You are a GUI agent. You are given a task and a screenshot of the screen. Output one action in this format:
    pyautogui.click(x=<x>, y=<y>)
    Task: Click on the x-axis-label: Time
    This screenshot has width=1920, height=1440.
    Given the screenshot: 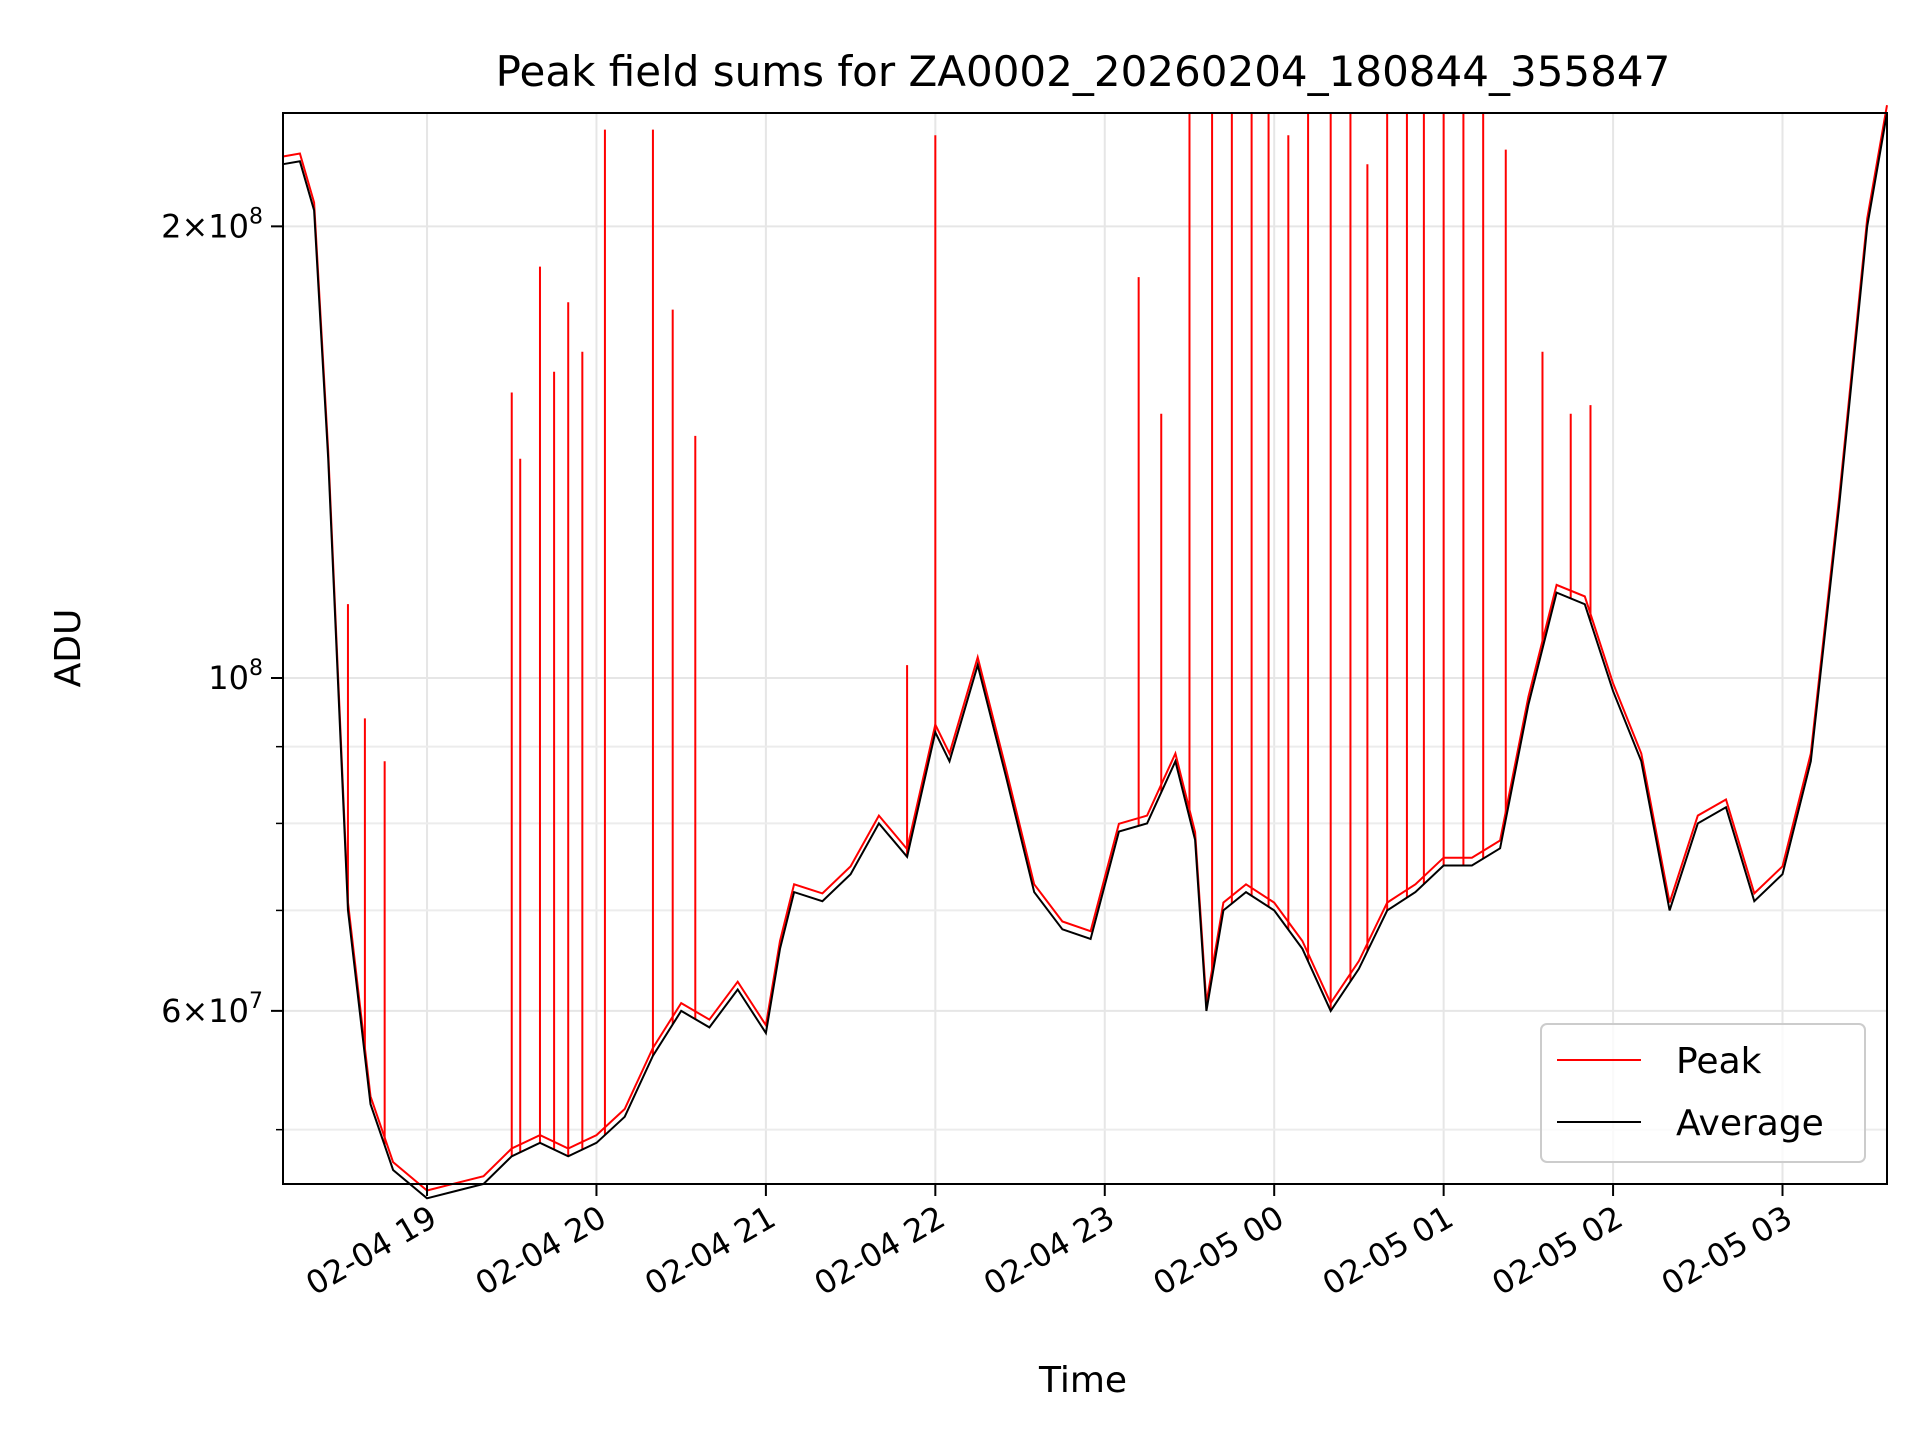 What is the action you would take?
    pyautogui.click(x=1082, y=1380)
    